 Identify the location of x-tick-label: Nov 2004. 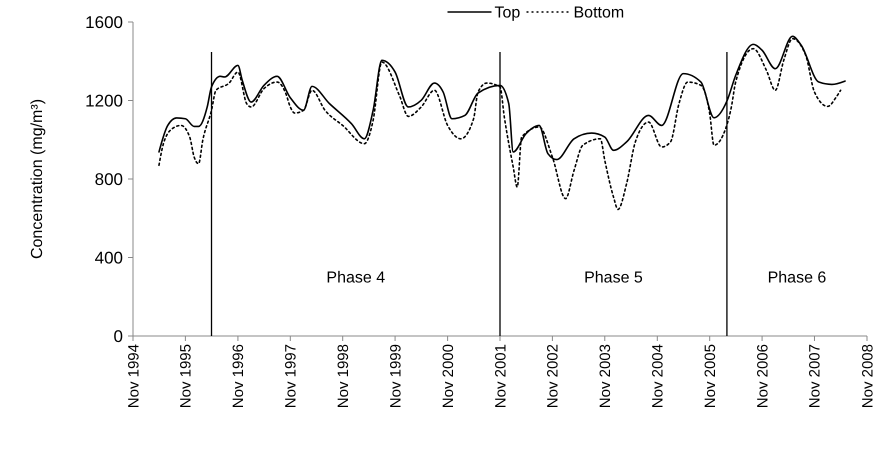
(658, 376).